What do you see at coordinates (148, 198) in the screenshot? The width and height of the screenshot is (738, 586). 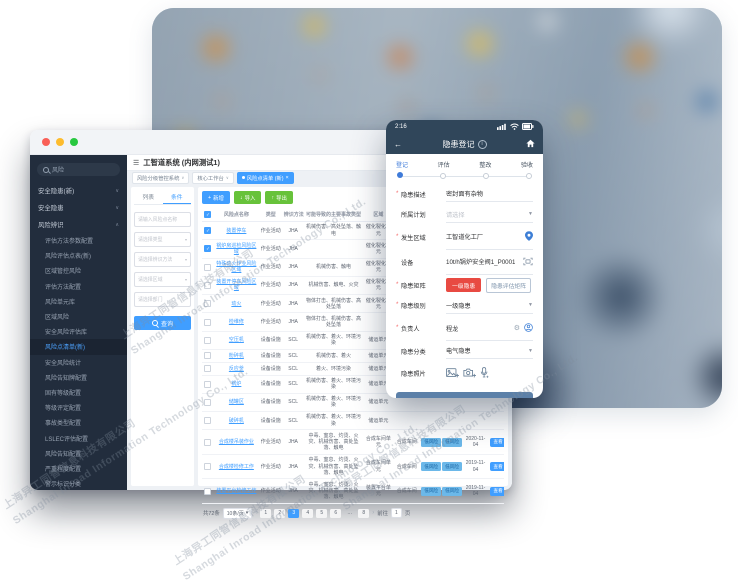 I see `filter-tab: 列表` at bounding box center [148, 198].